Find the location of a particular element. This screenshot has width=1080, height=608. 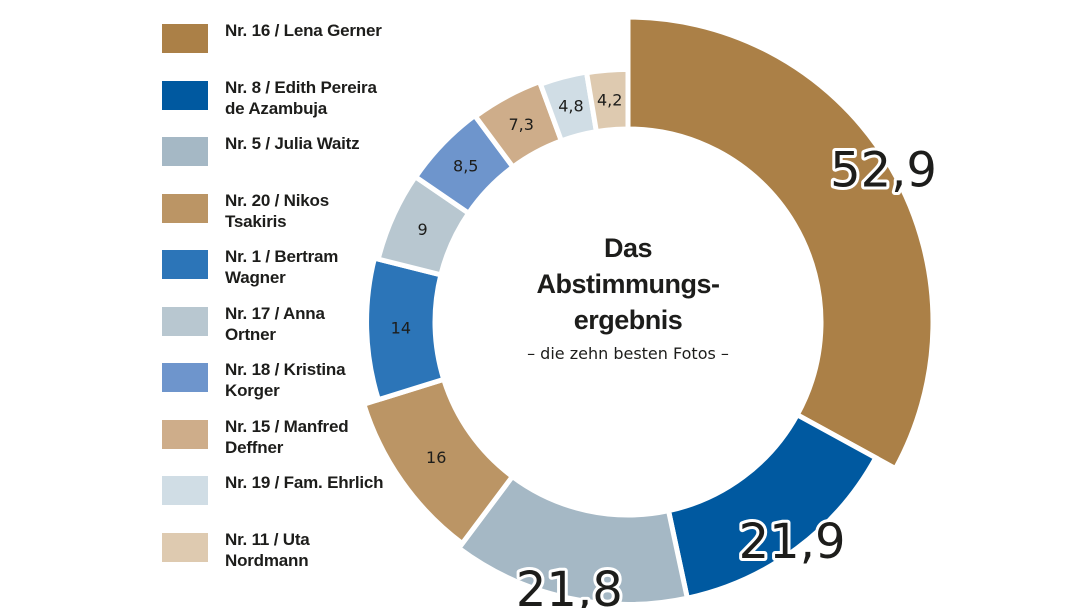

legend-item: Nr. 15 / Manfred Deffner is located at coordinates (287, 440).